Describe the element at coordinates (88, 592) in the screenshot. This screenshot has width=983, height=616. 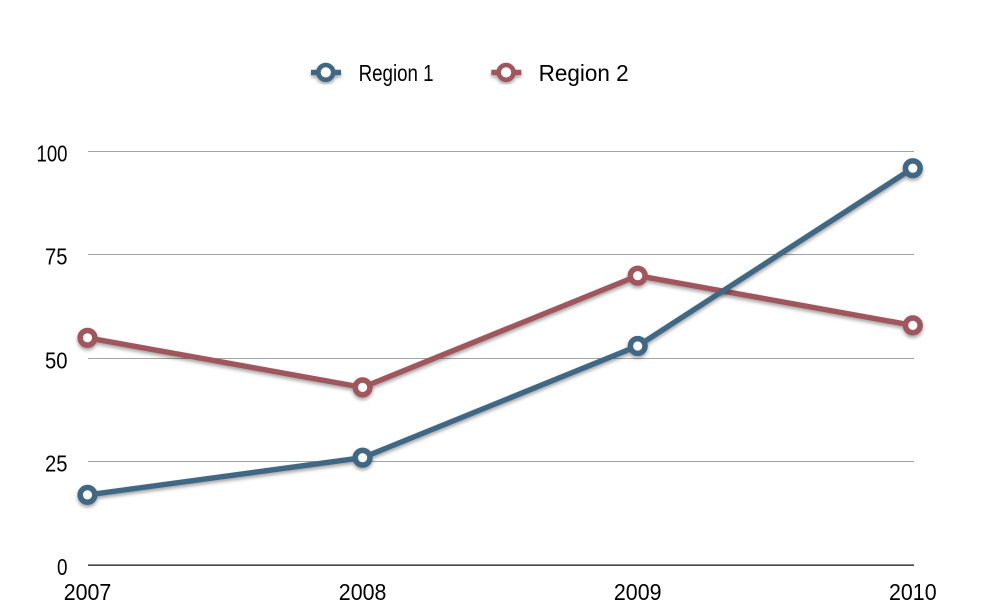
I see `svg-text: 2007` at that location.